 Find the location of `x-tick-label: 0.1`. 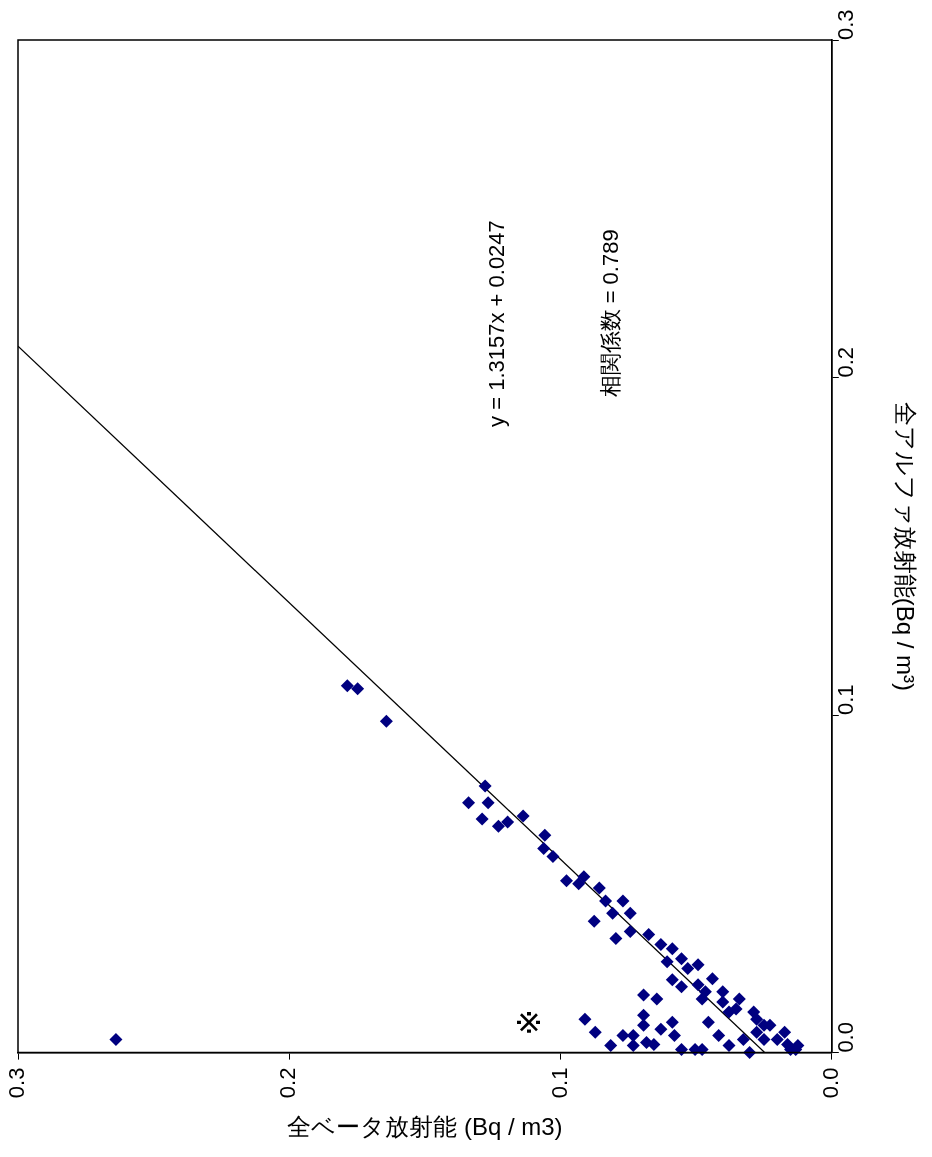

x-tick-label: 0.1 is located at coordinates (559, 1083).